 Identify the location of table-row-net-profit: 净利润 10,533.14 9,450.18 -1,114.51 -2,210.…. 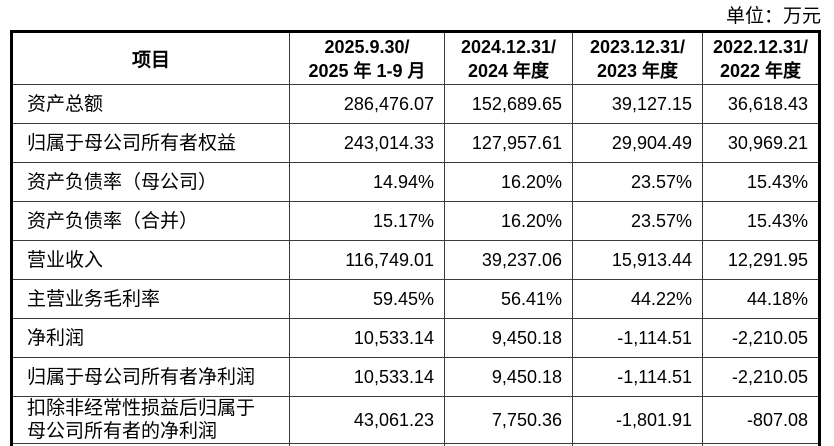
(415, 338).